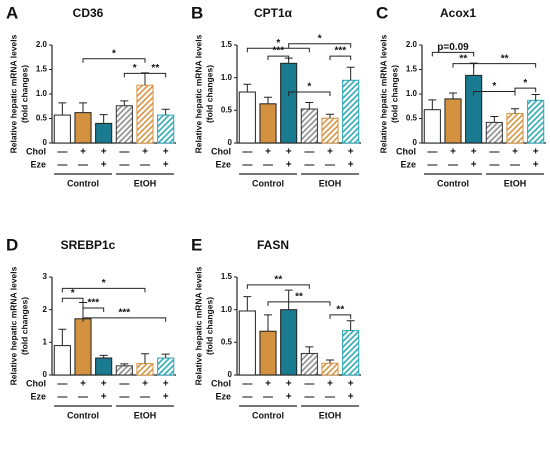  Describe the element at coordinates (196, 244) in the screenshot. I see `panel-letter: E` at that location.